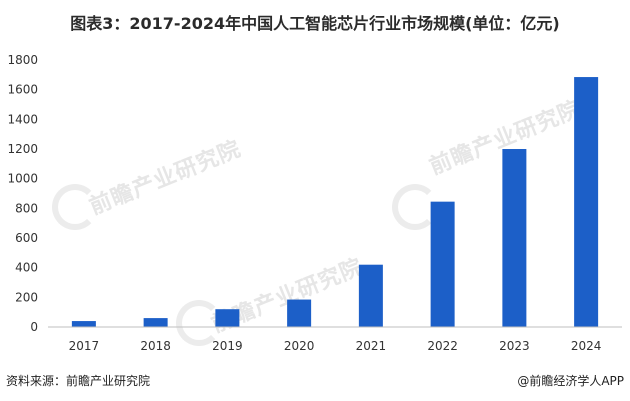 Image resolution: width=630 pixels, height=401 pixels. What do you see at coordinates (586, 346) in the screenshot?
I see `x-tick-label: 2024` at bounding box center [586, 346].